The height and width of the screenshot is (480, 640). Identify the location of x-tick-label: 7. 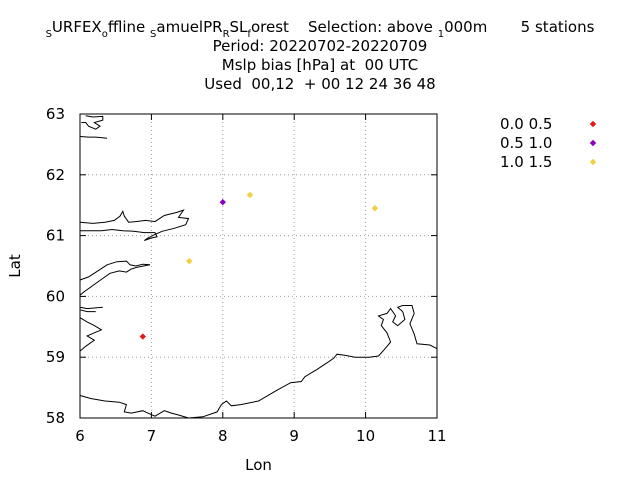
(152, 436).